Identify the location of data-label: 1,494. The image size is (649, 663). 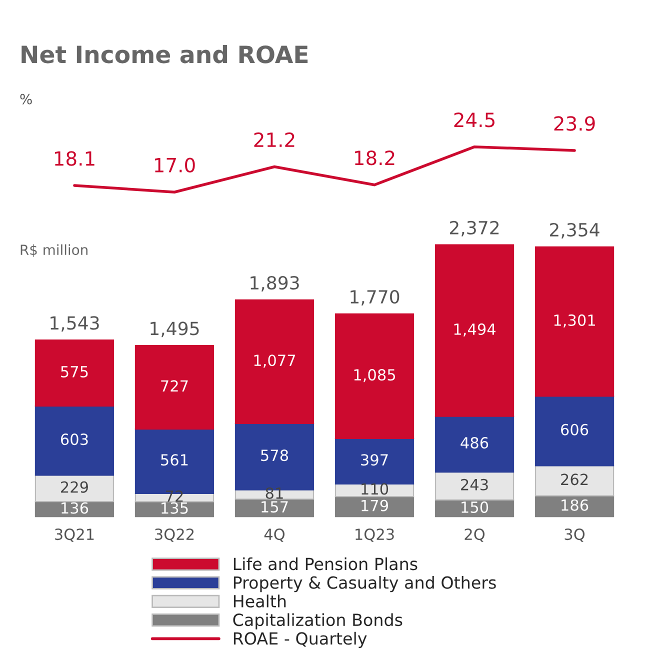
(475, 330).